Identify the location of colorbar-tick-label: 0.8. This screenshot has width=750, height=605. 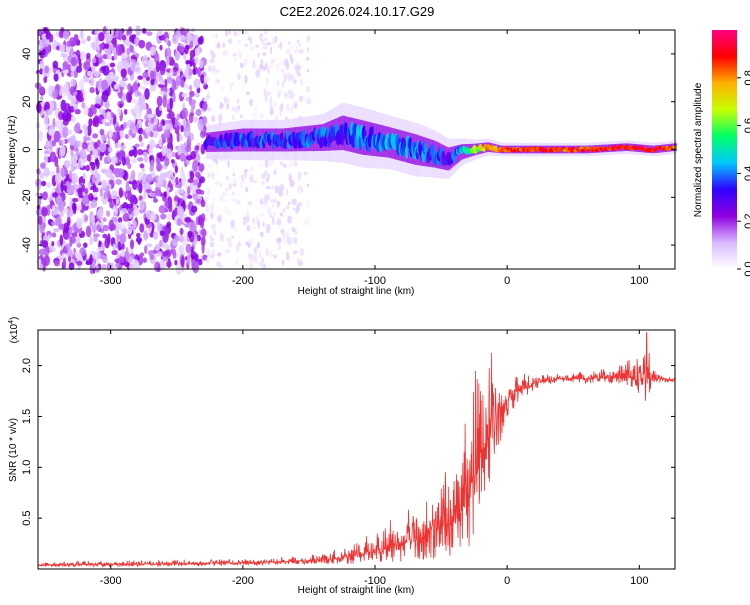
(746, 77).